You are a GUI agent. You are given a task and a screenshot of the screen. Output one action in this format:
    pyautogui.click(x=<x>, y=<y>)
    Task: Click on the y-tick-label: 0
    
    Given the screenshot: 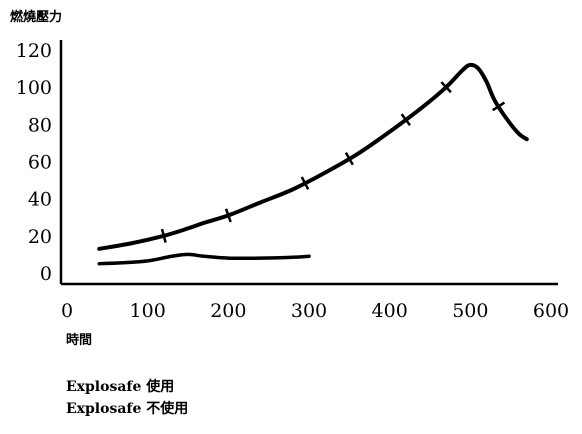 What is the action you would take?
    pyautogui.click(x=46, y=274)
    